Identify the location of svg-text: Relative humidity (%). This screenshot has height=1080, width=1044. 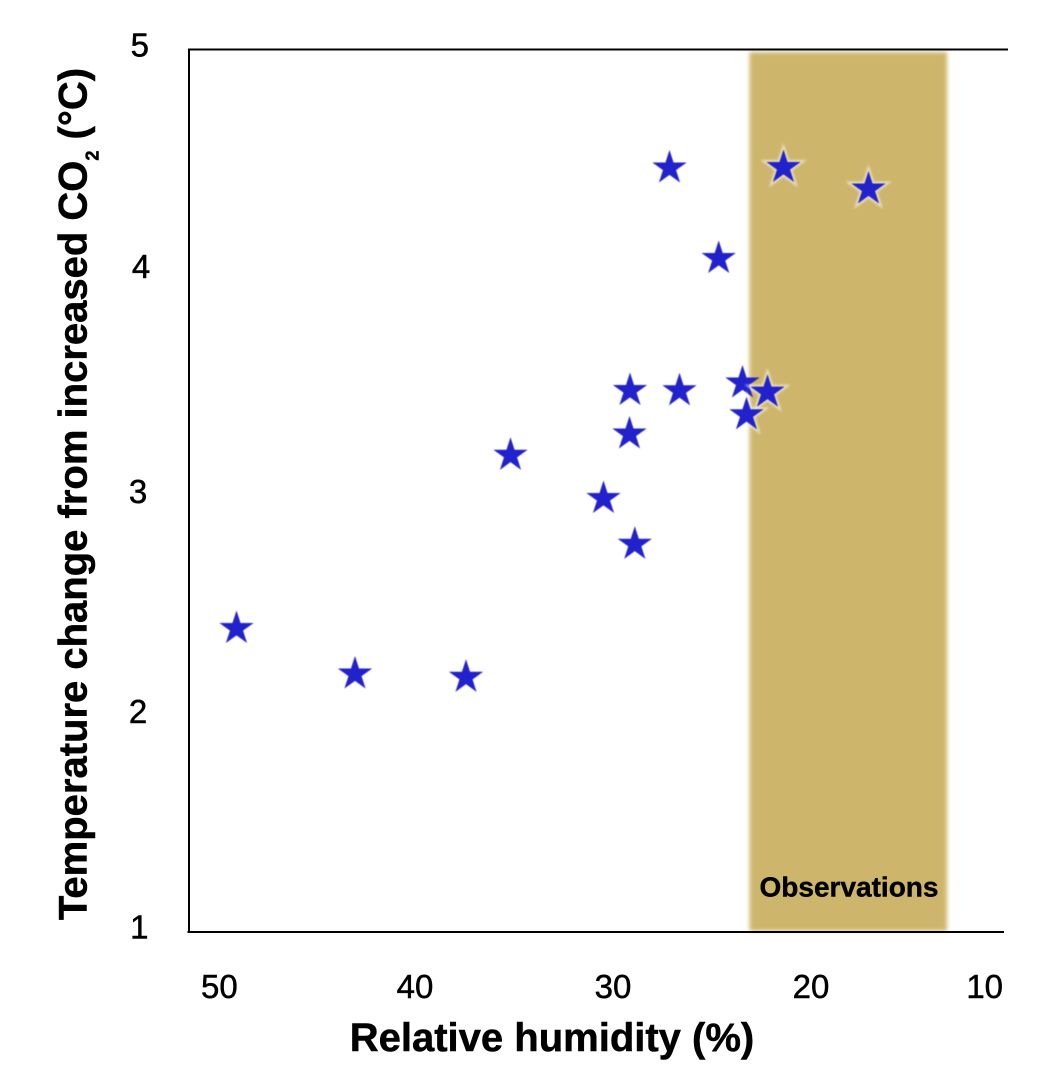
(552, 1038).